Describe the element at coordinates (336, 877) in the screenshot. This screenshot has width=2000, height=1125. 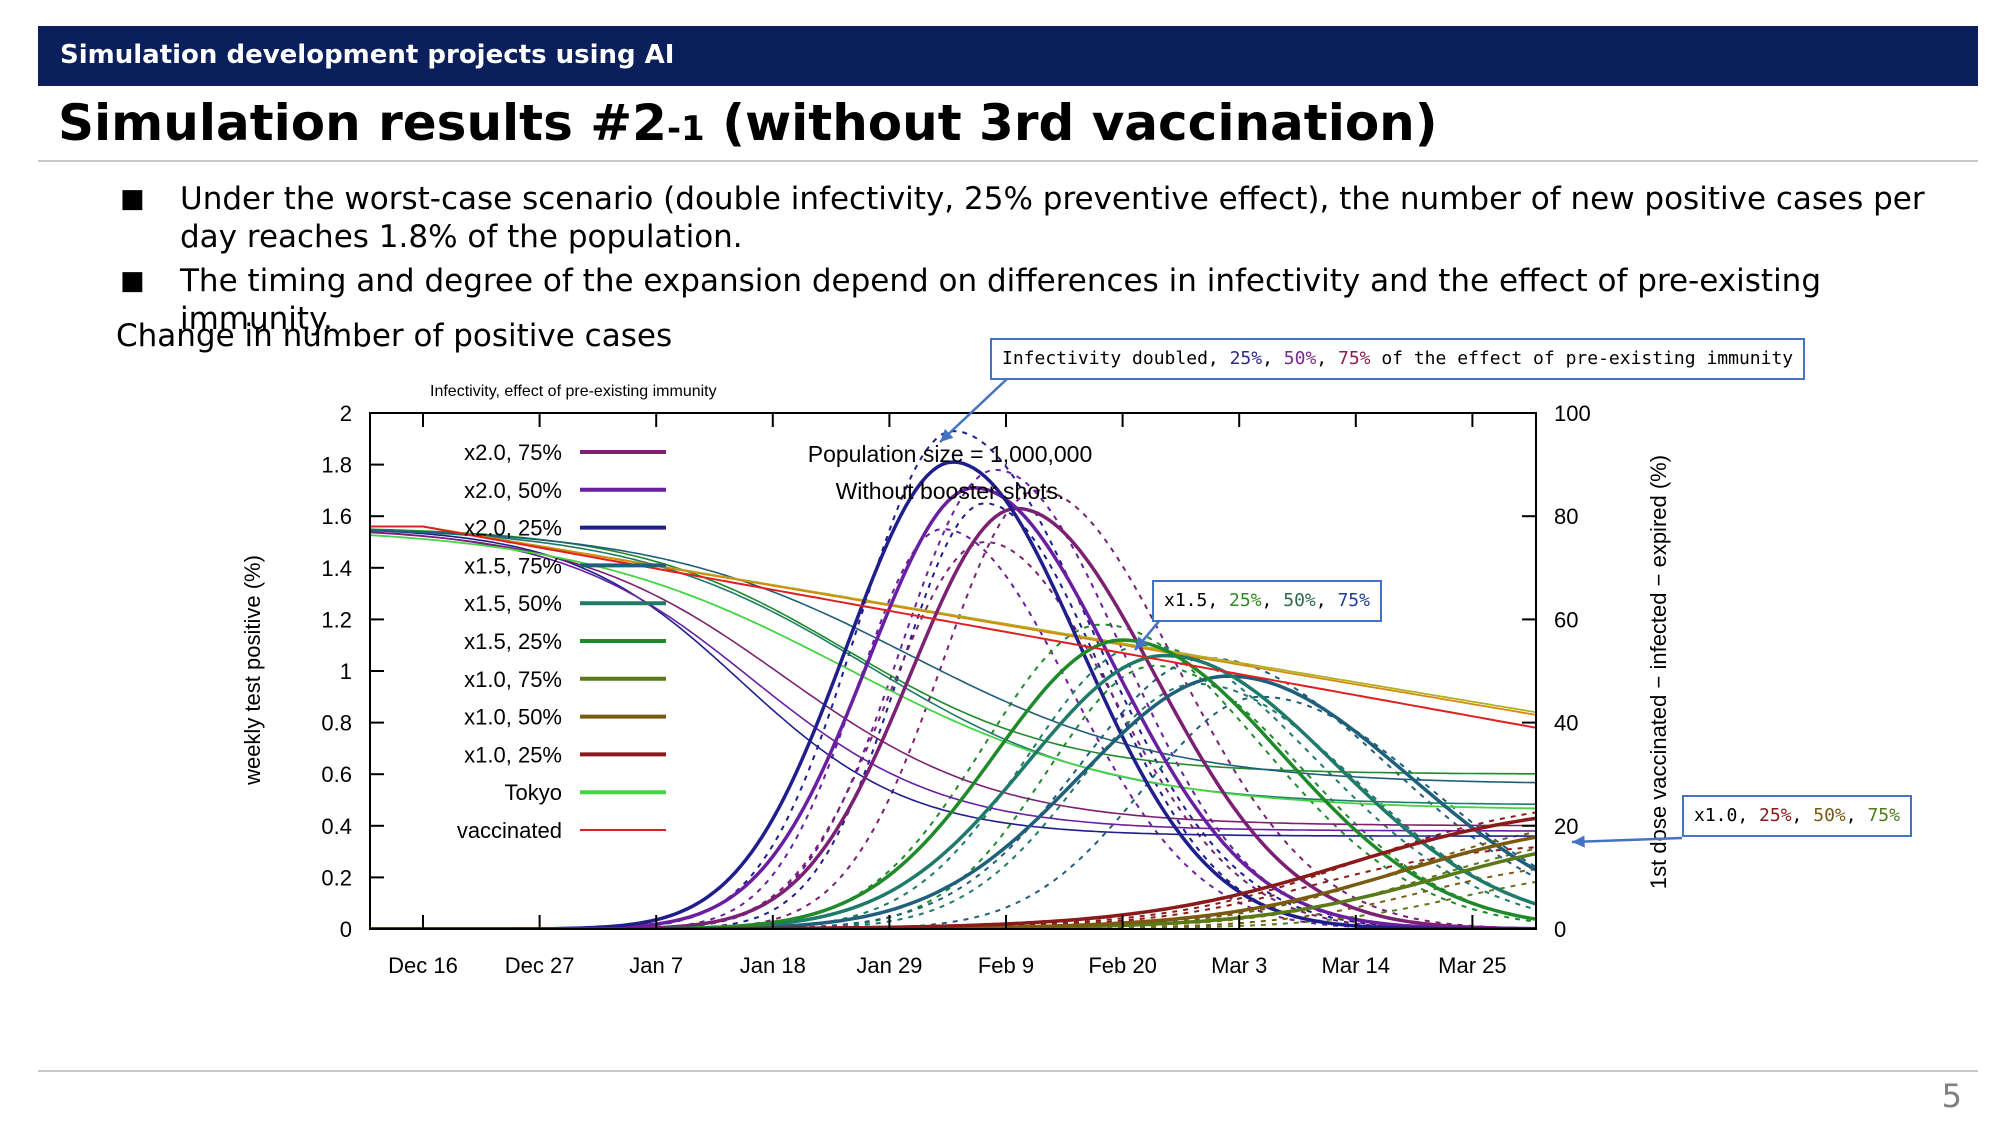
I see `y-tick-label: 0.2` at that location.